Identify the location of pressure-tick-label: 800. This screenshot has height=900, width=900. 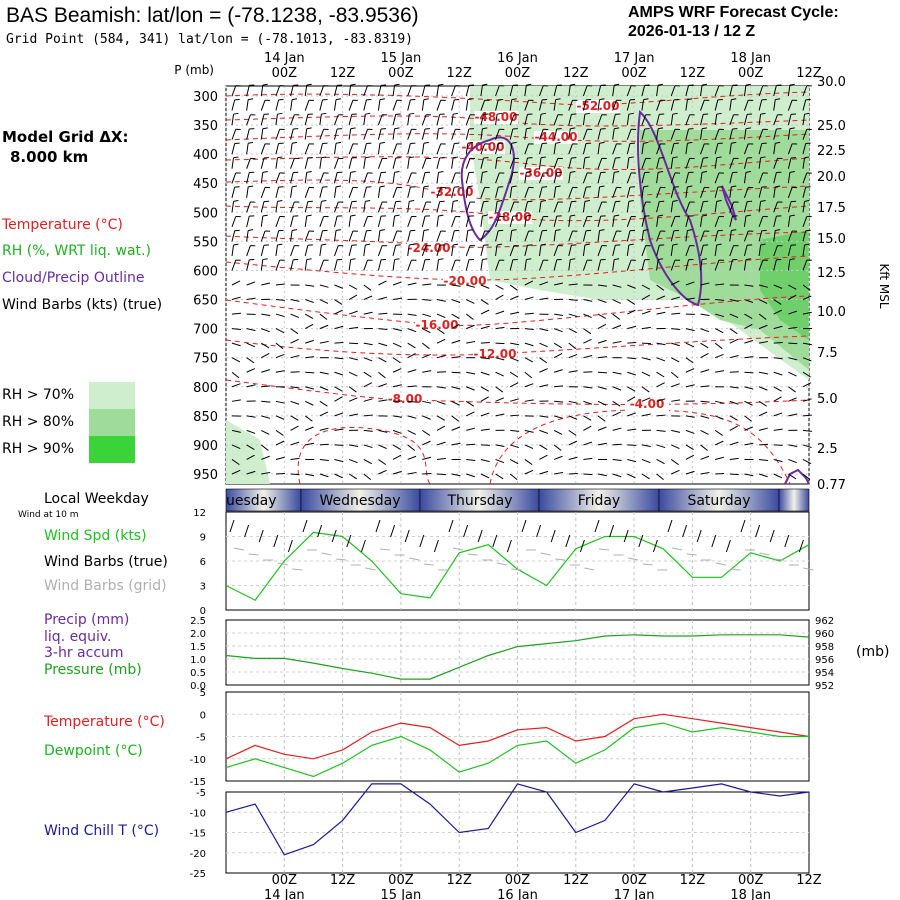
(205, 388).